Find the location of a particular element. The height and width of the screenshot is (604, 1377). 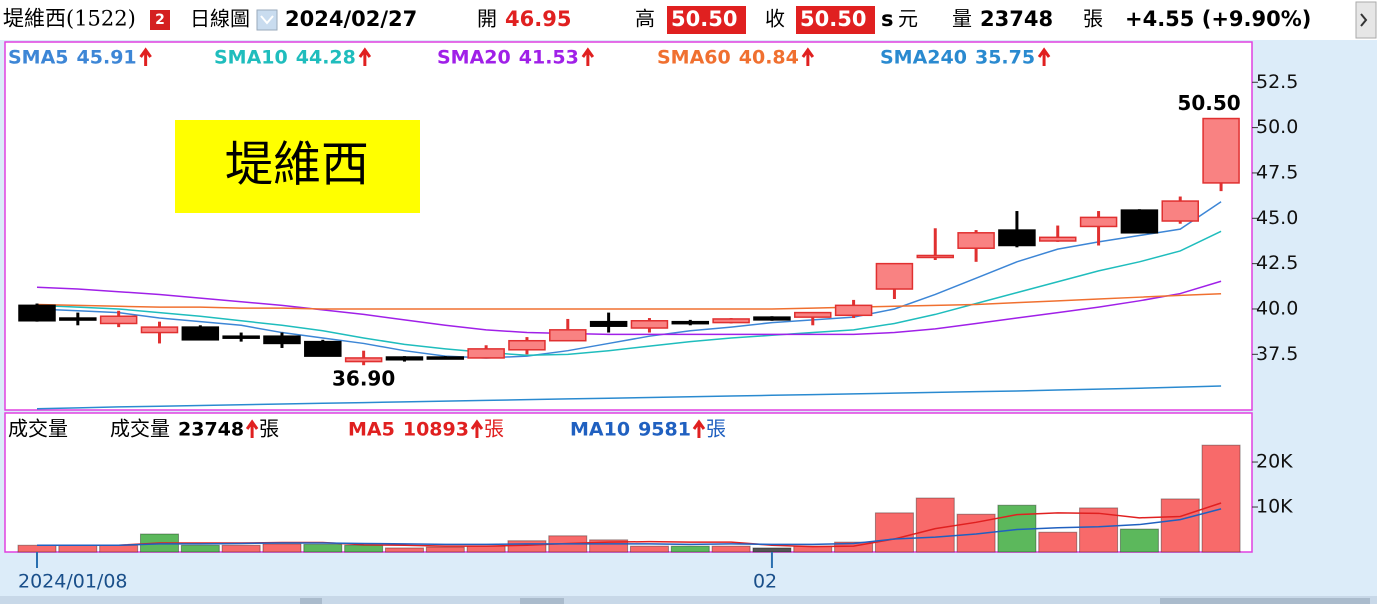

x-tick-label: 02 is located at coordinates (765, 582).